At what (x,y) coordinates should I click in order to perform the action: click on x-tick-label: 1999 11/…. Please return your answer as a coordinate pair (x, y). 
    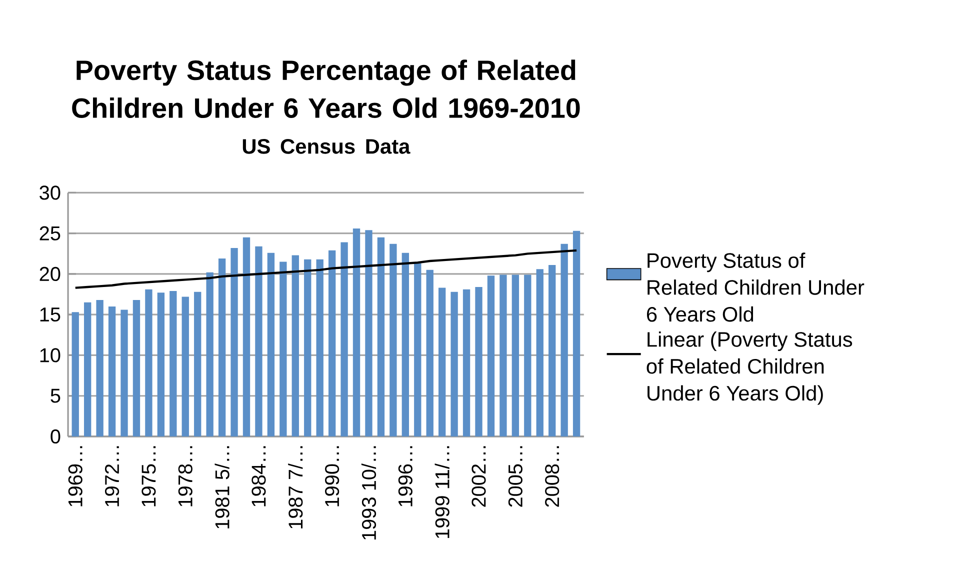
    Looking at the image, I should click on (442, 492).